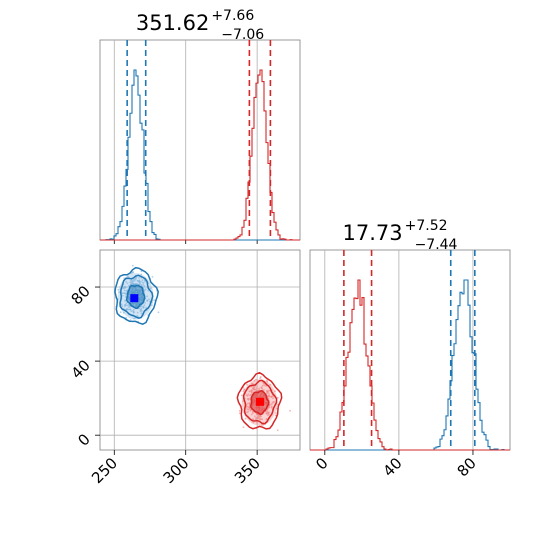 This screenshot has height=550, width=550. I want to click on scatter-2d-x-ticks: 250 300 350, so click(176, 468).